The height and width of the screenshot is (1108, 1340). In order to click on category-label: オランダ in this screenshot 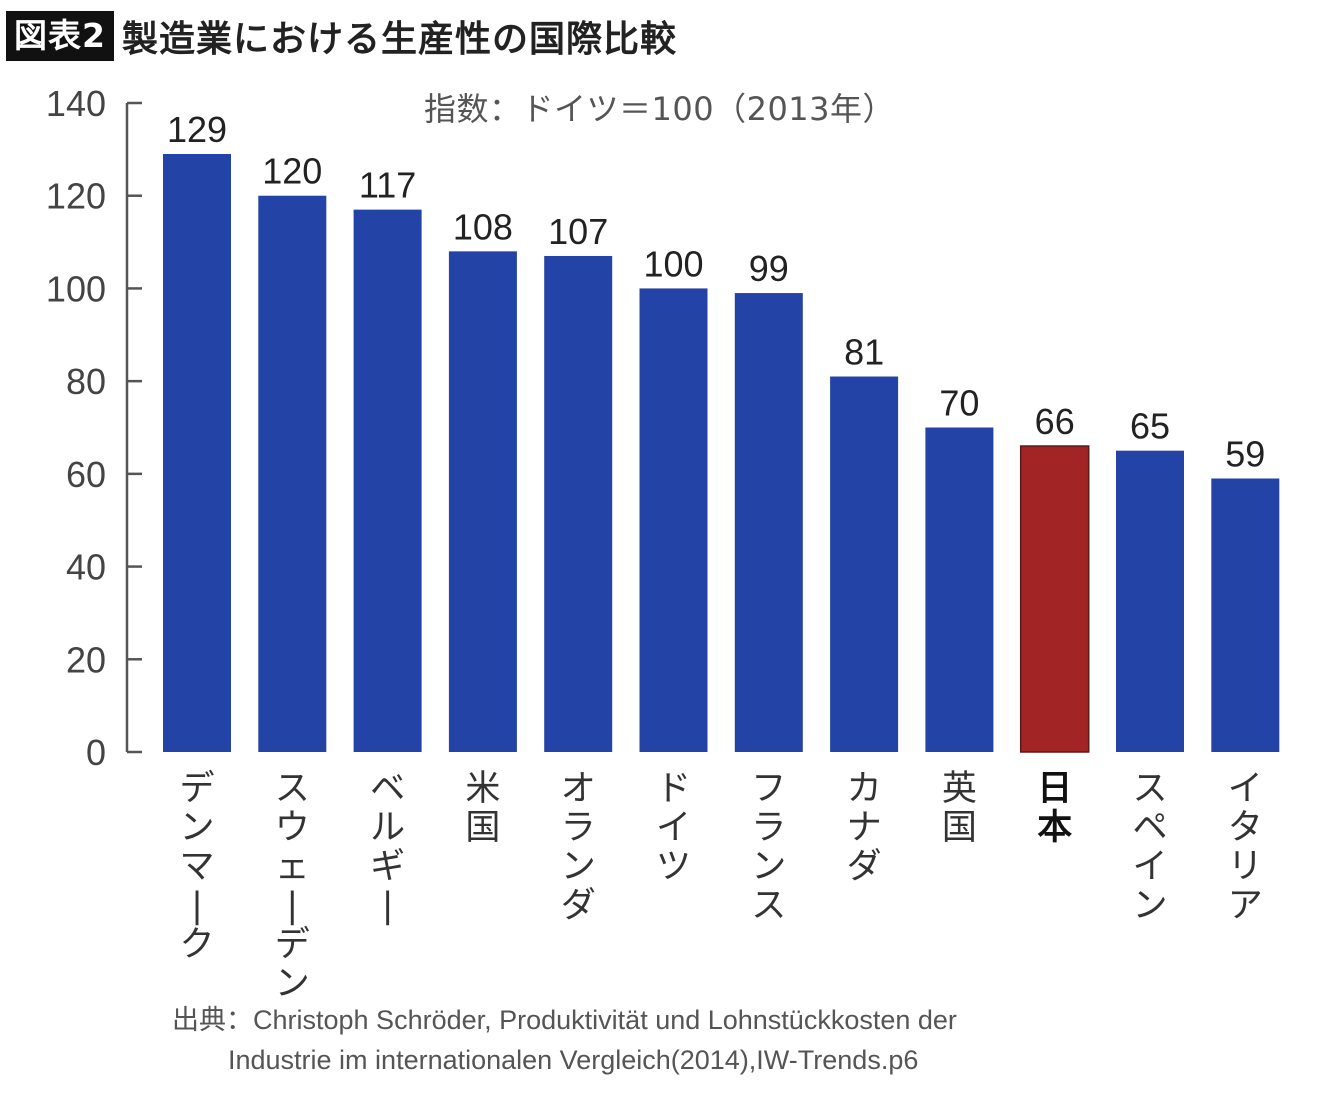, I will do `click(578, 847)`.